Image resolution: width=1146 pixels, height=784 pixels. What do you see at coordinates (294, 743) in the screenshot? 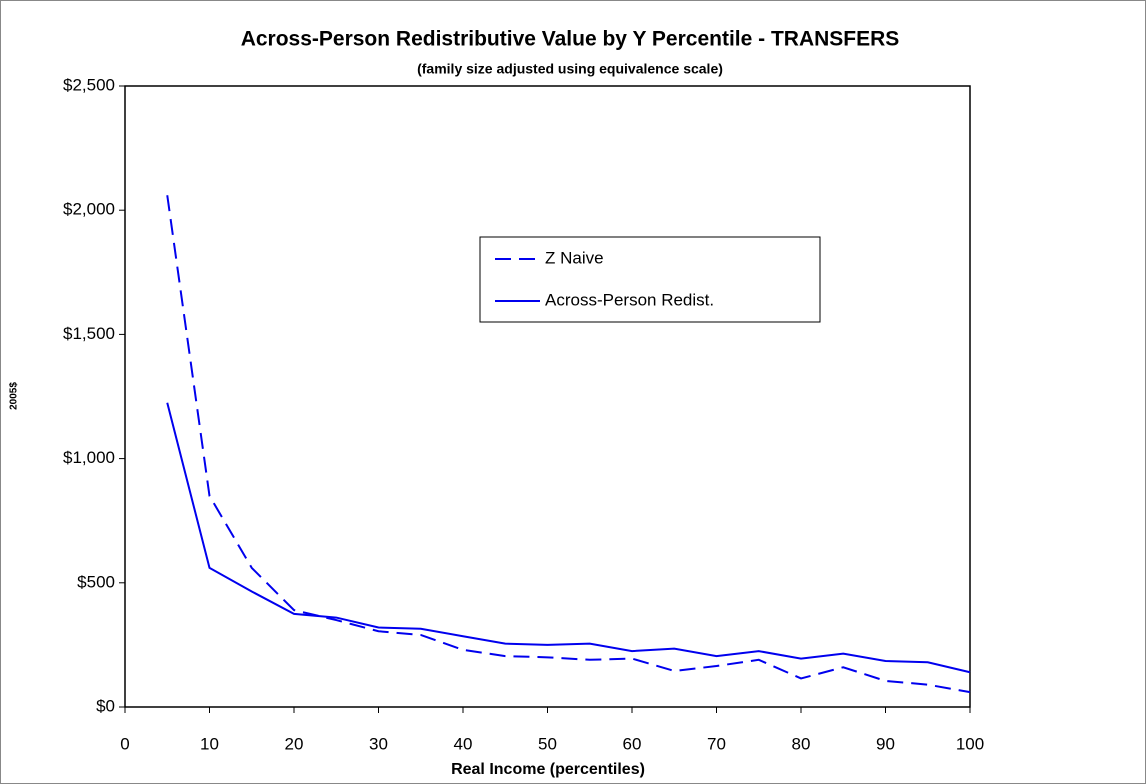
I see `x-tick-label: 20` at bounding box center [294, 743].